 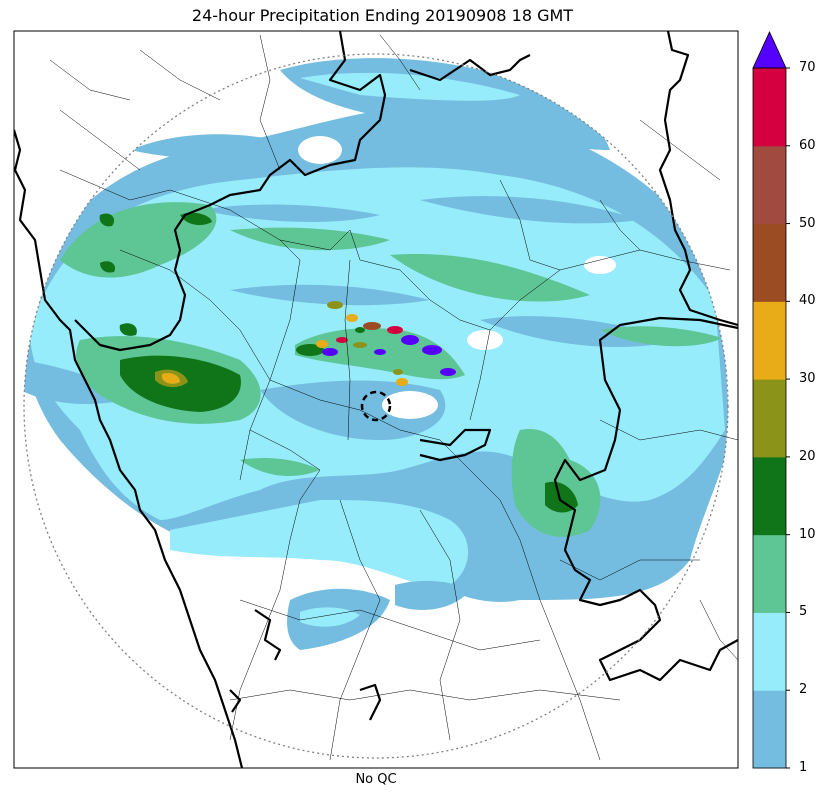 What do you see at coordinates (807, 534) in the screenshot?
I see `colorbar-tick-label: 10` at bounding box center [807, 534].